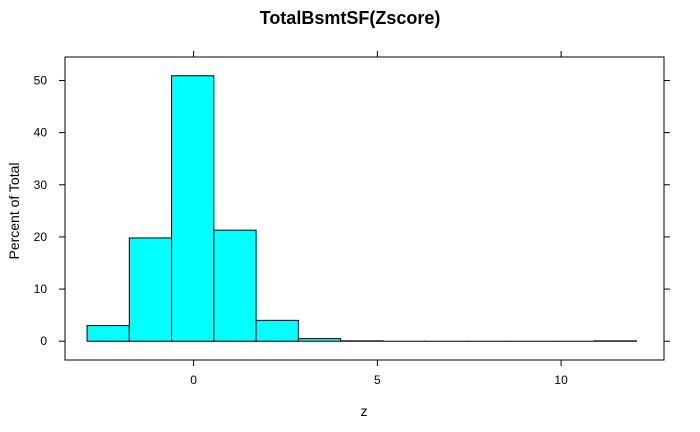  Describe the element at coordinates (193, 380) in the screenshot. I see `x-tick-label-0: 0` at that location.